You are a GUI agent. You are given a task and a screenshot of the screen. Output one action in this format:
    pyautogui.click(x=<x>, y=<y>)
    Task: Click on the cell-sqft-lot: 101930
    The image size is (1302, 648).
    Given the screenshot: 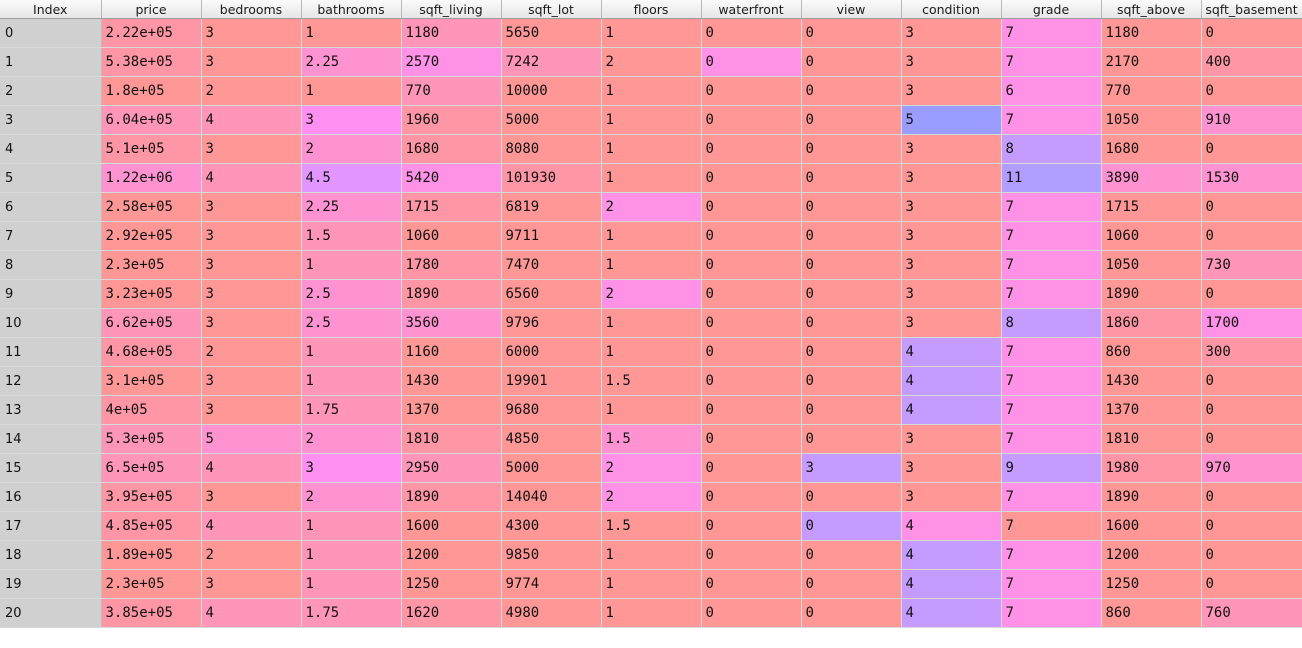 What is the action you would take?
    pyautogui.click(x=551, y=178)
    